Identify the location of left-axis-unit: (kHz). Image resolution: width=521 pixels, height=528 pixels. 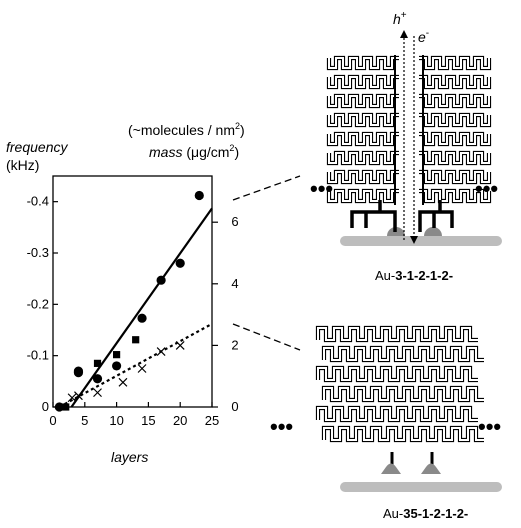
(22, 165).